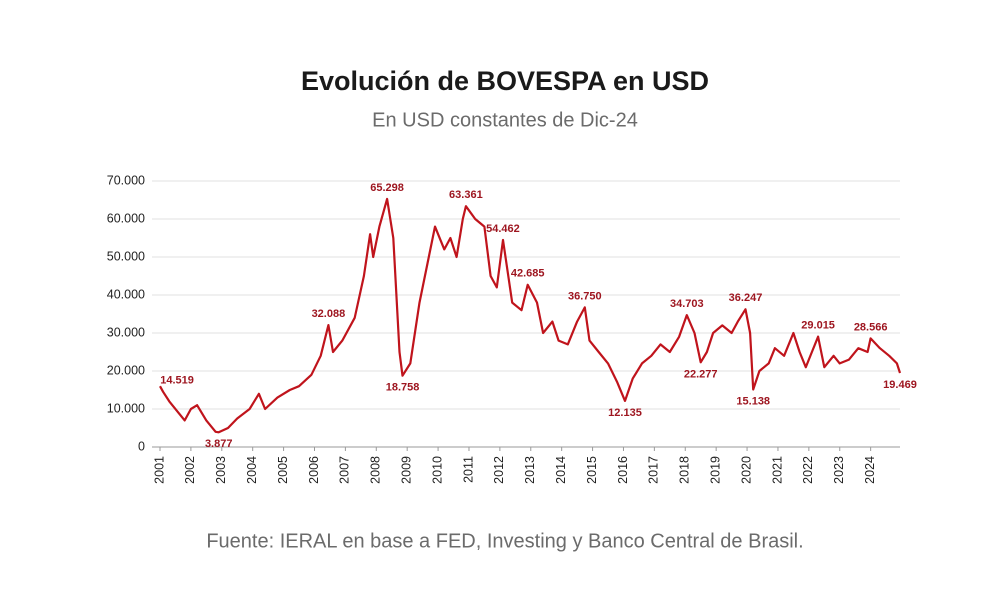  What do you see at coordinates (746, 470) in the screenshot?
I see `x-tick-label: 2020` at bounding box center [746, 470].